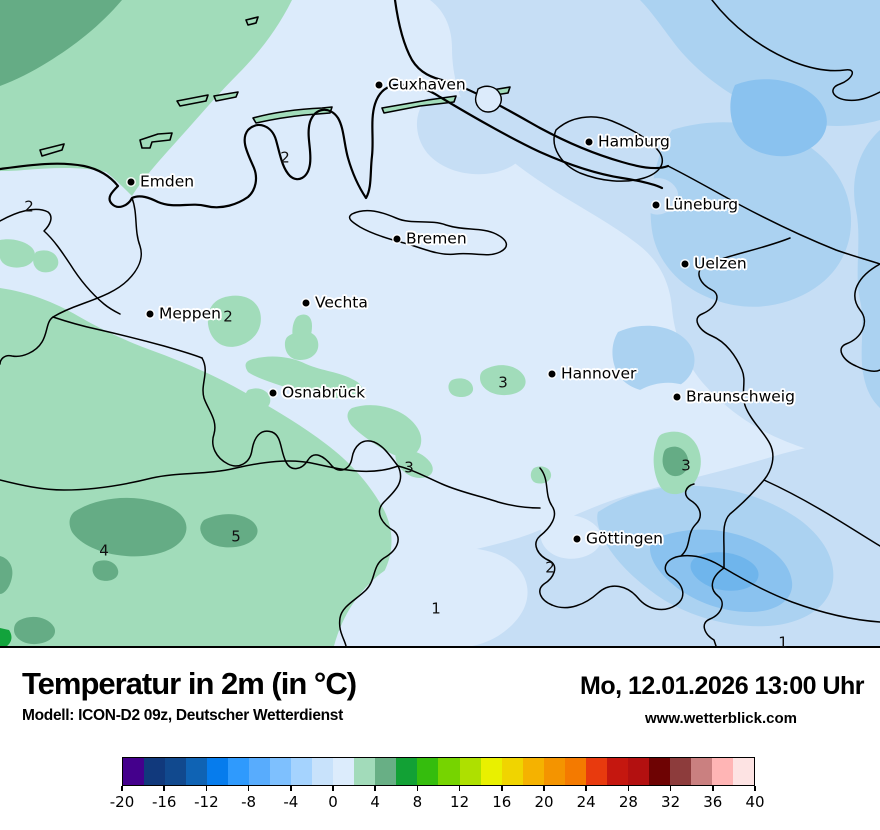  I want to click on colorbar-ticklabel: 40, so click(755, 802).